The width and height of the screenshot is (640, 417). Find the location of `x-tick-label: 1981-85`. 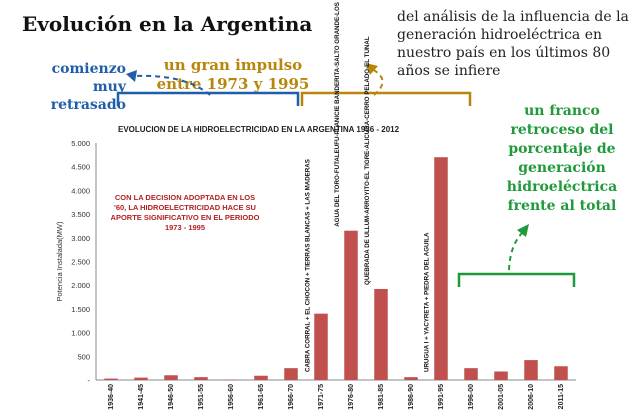

x-tick-label: 1981-85 is located at coordinates (381, 397).